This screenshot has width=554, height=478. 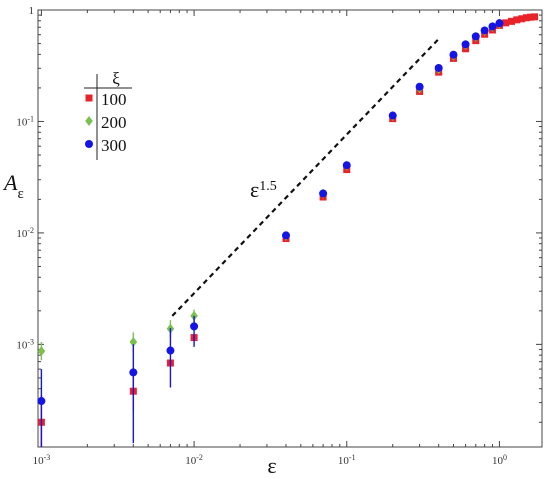 I want to click on y-tick-label: 10⁻¹, so click(x=25, y=121).